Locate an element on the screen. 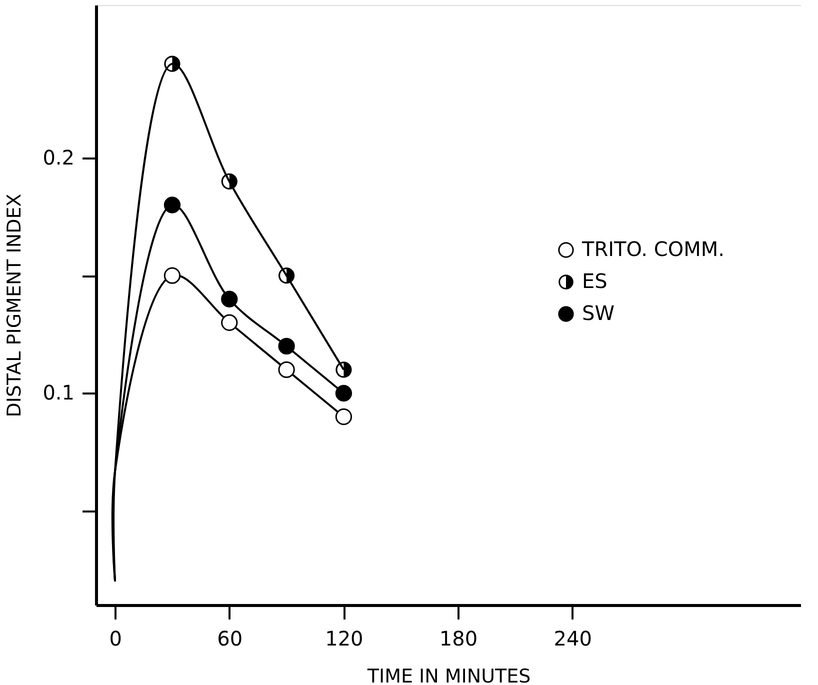  x-tick-label: 120 is located at coordinates (344, 638).